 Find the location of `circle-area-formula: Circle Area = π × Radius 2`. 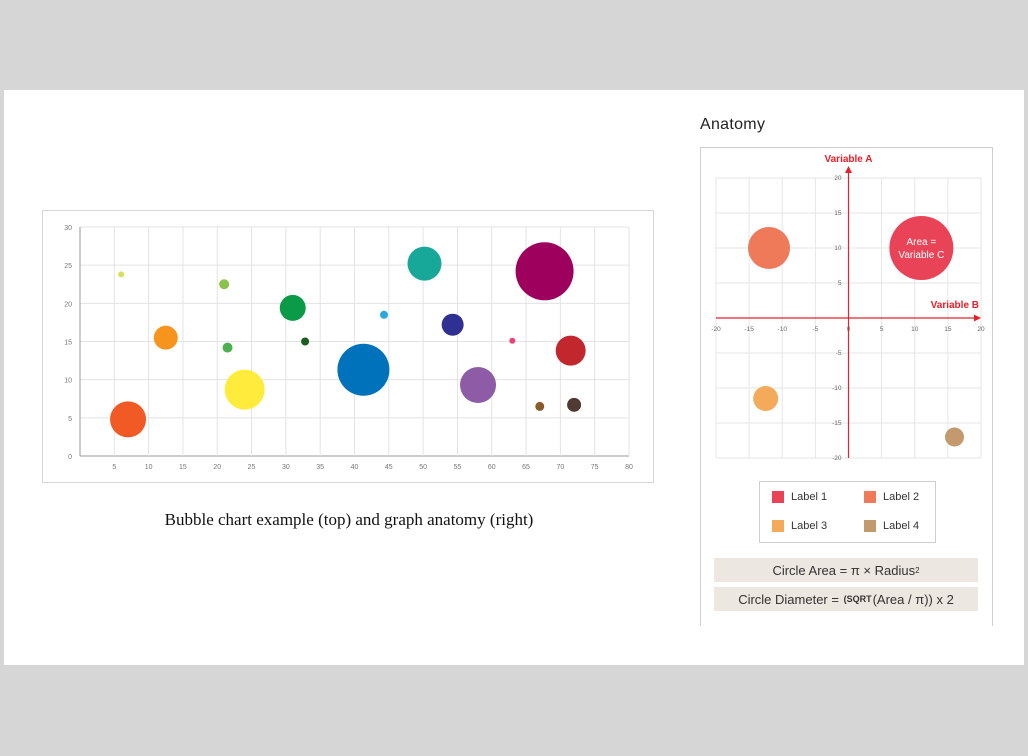

circle-area-formula: Circle Area = π × Radius 2 is located at coordinates (846, 570).